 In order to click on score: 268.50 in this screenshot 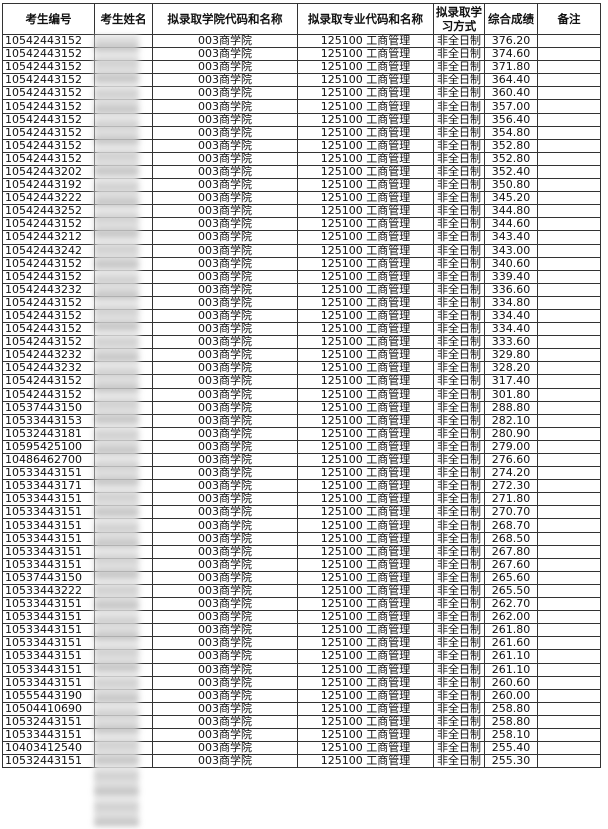, I will do `click(511, 538)`.